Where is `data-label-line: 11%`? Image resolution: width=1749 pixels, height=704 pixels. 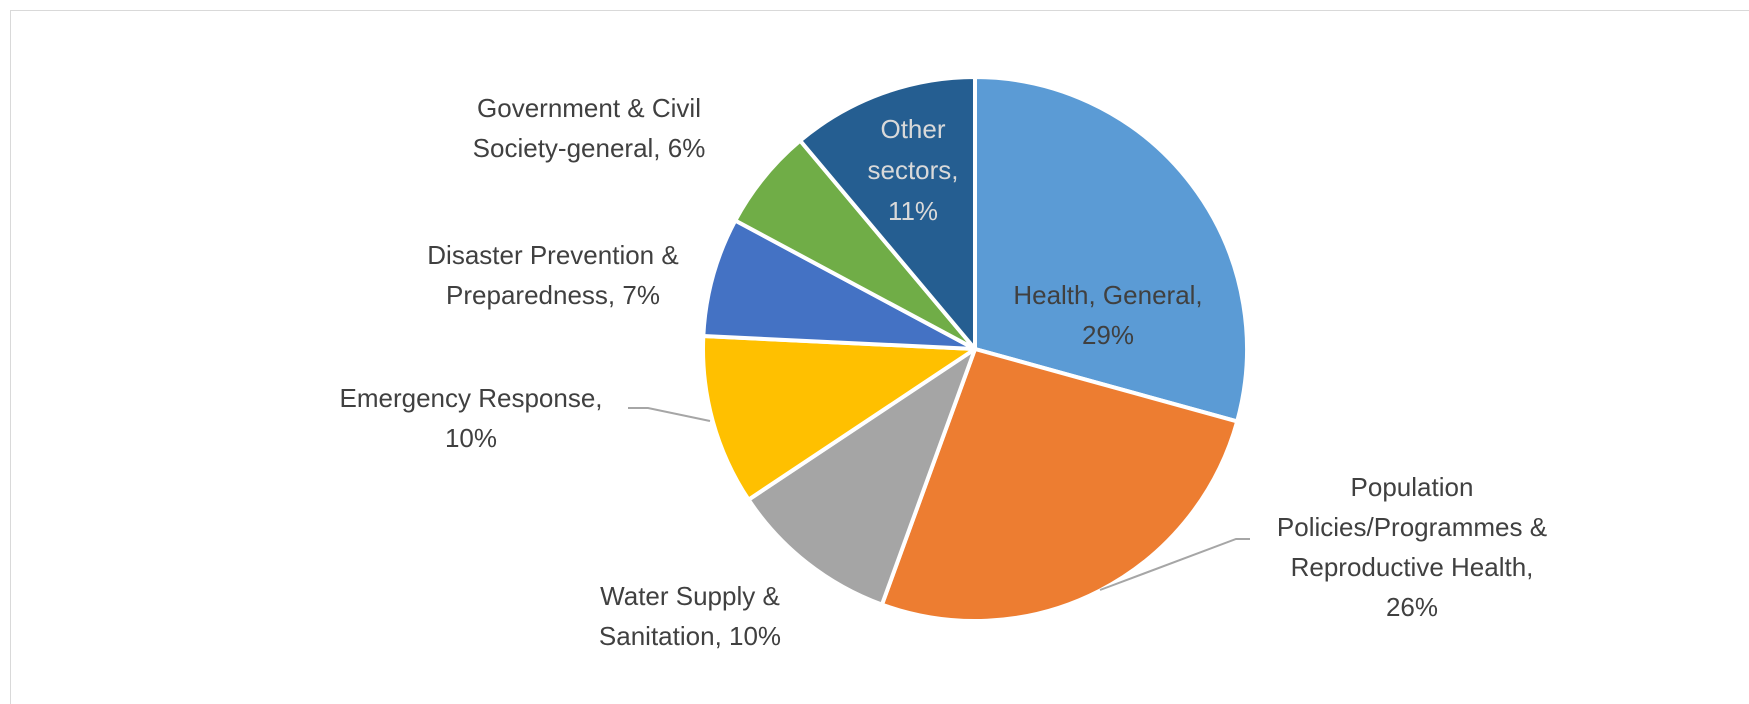
data-label-line: 11% is located at coordinates (913, 211).